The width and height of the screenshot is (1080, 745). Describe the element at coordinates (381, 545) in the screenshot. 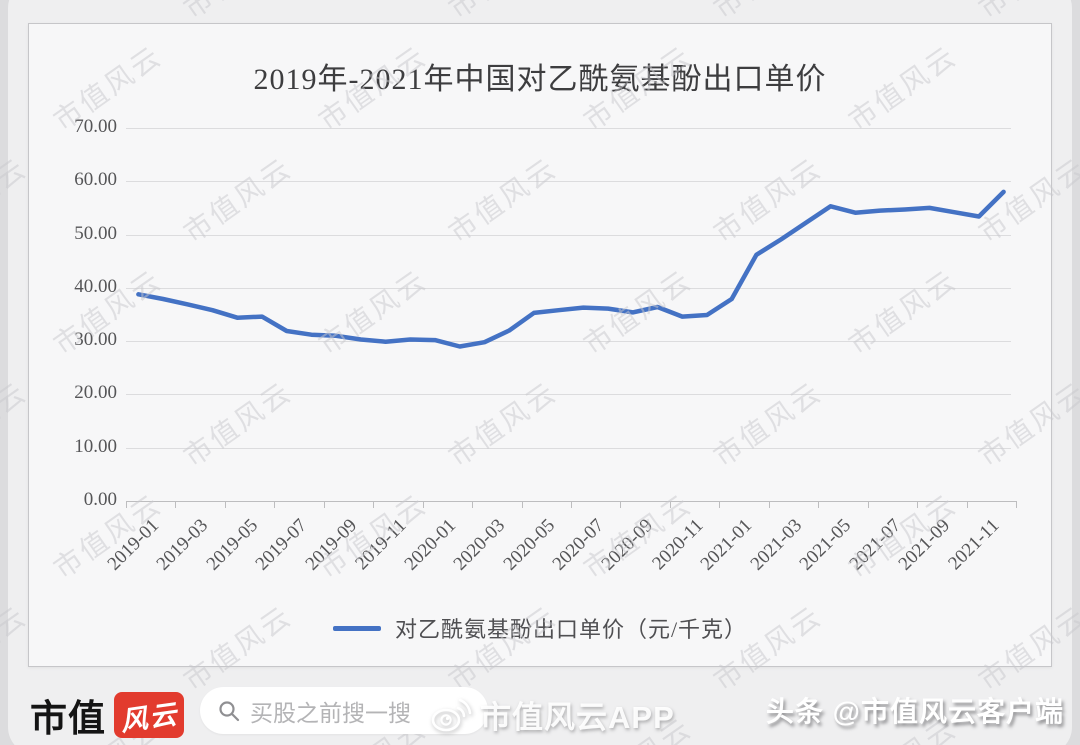

I see `x-axis-label: 2019-11` at that location.